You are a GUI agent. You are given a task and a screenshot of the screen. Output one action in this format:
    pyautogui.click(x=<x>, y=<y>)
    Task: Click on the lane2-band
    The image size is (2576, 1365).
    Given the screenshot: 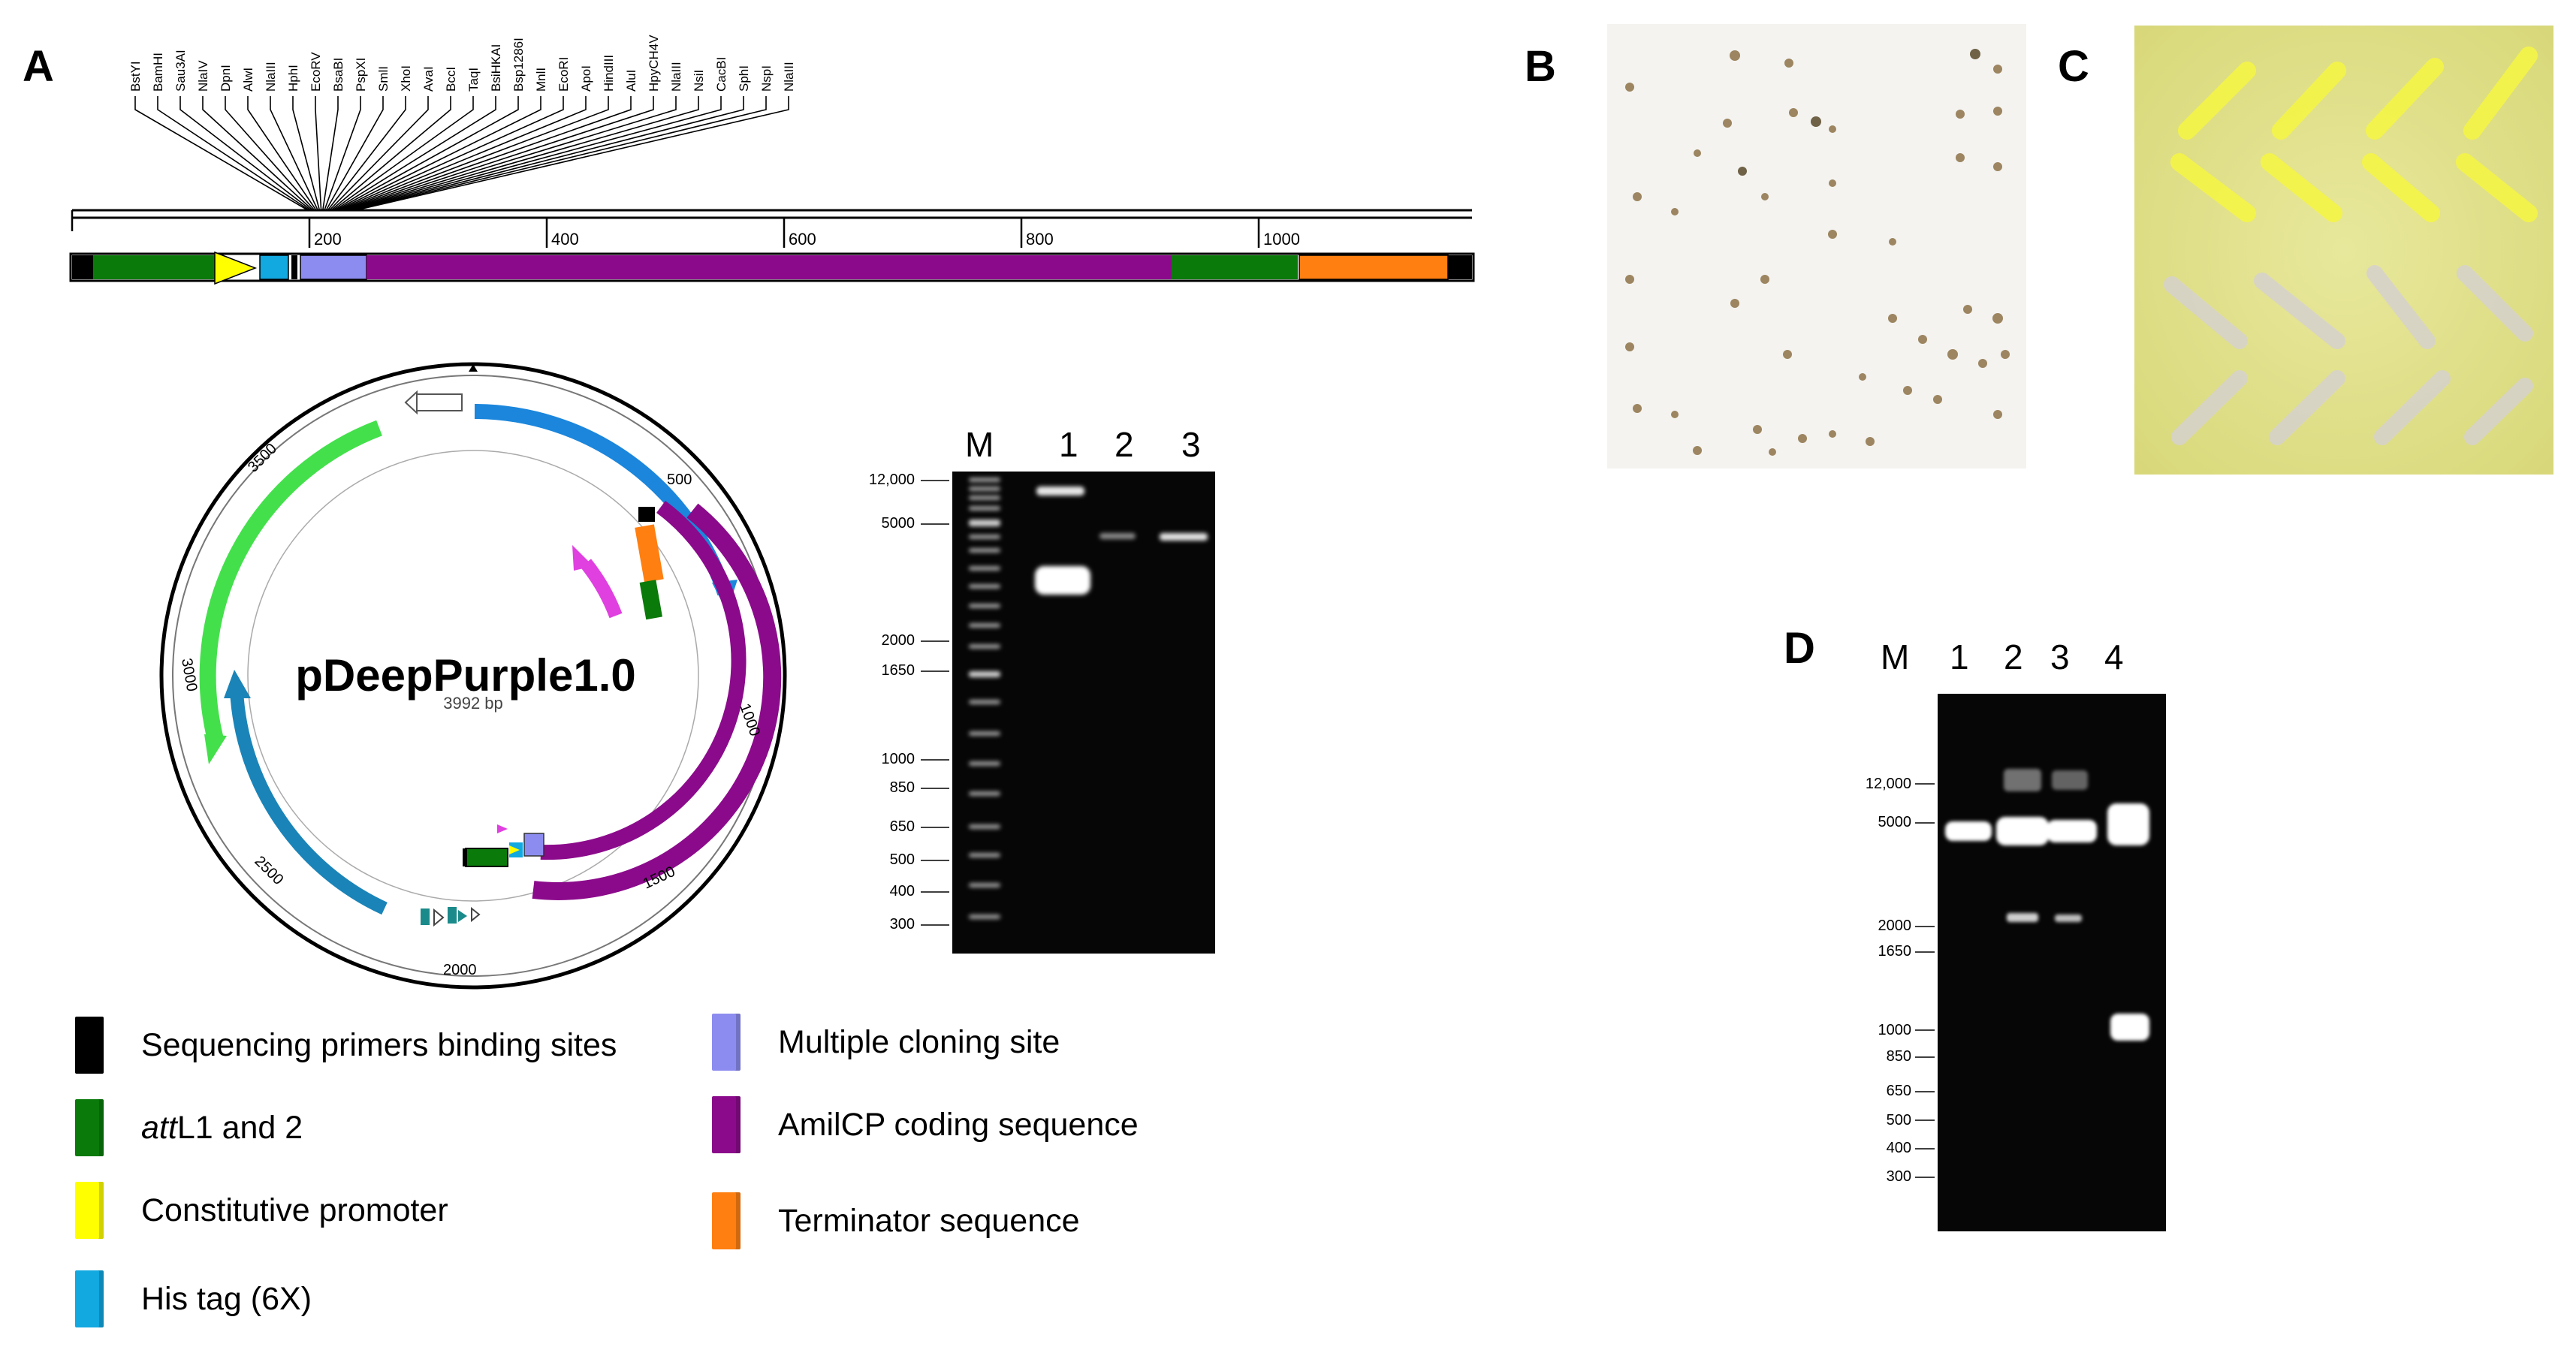 What is the action you would take?
    pyautogui.click(x=1117, y=536)
    